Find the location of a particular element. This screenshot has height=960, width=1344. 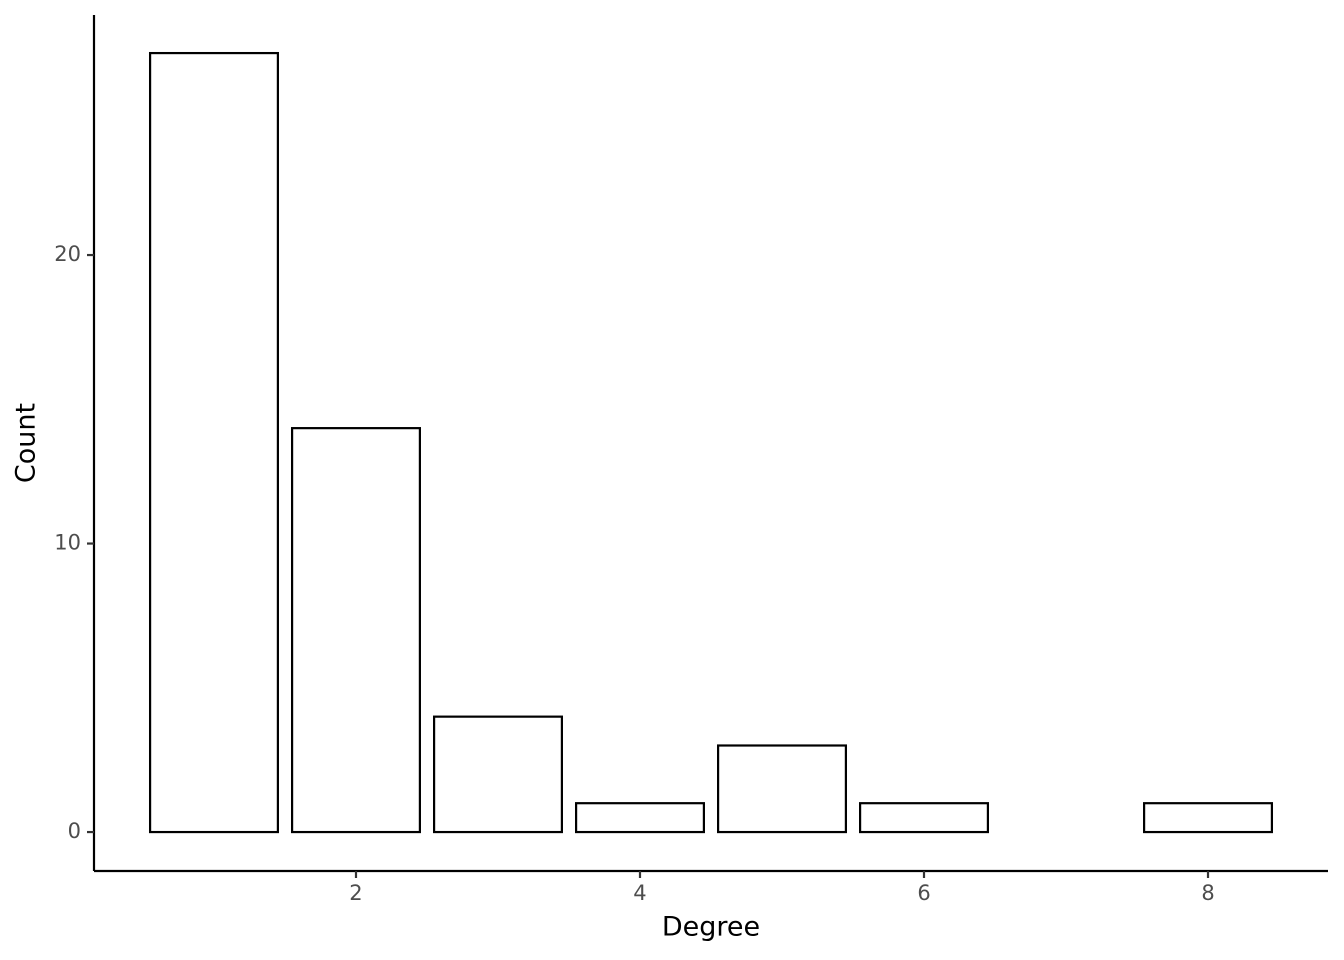

y-axis-title: Count is located at coordinates (26, 443).